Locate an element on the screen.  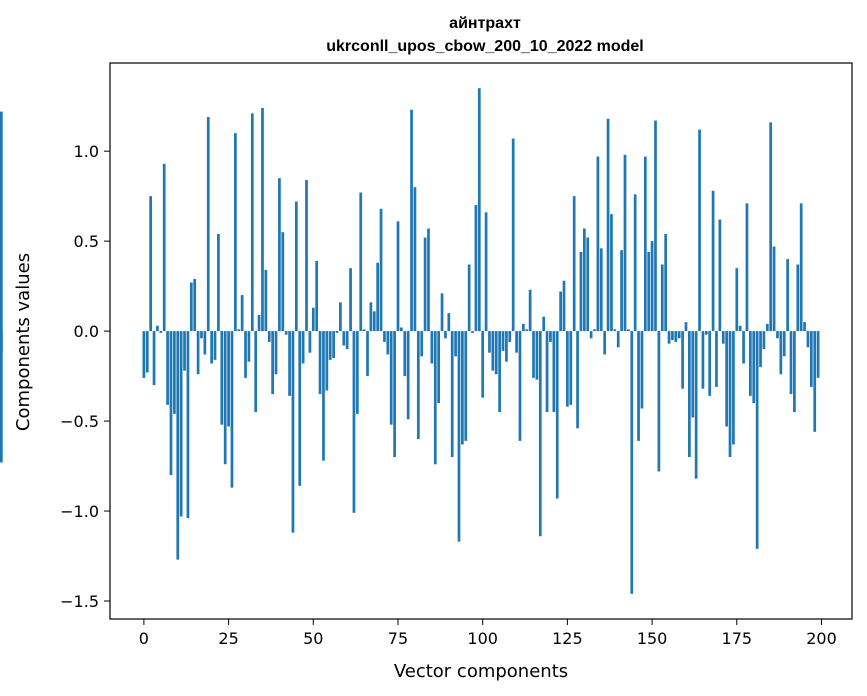
x-tick-label: 25 is located at coordinates (228, 638).